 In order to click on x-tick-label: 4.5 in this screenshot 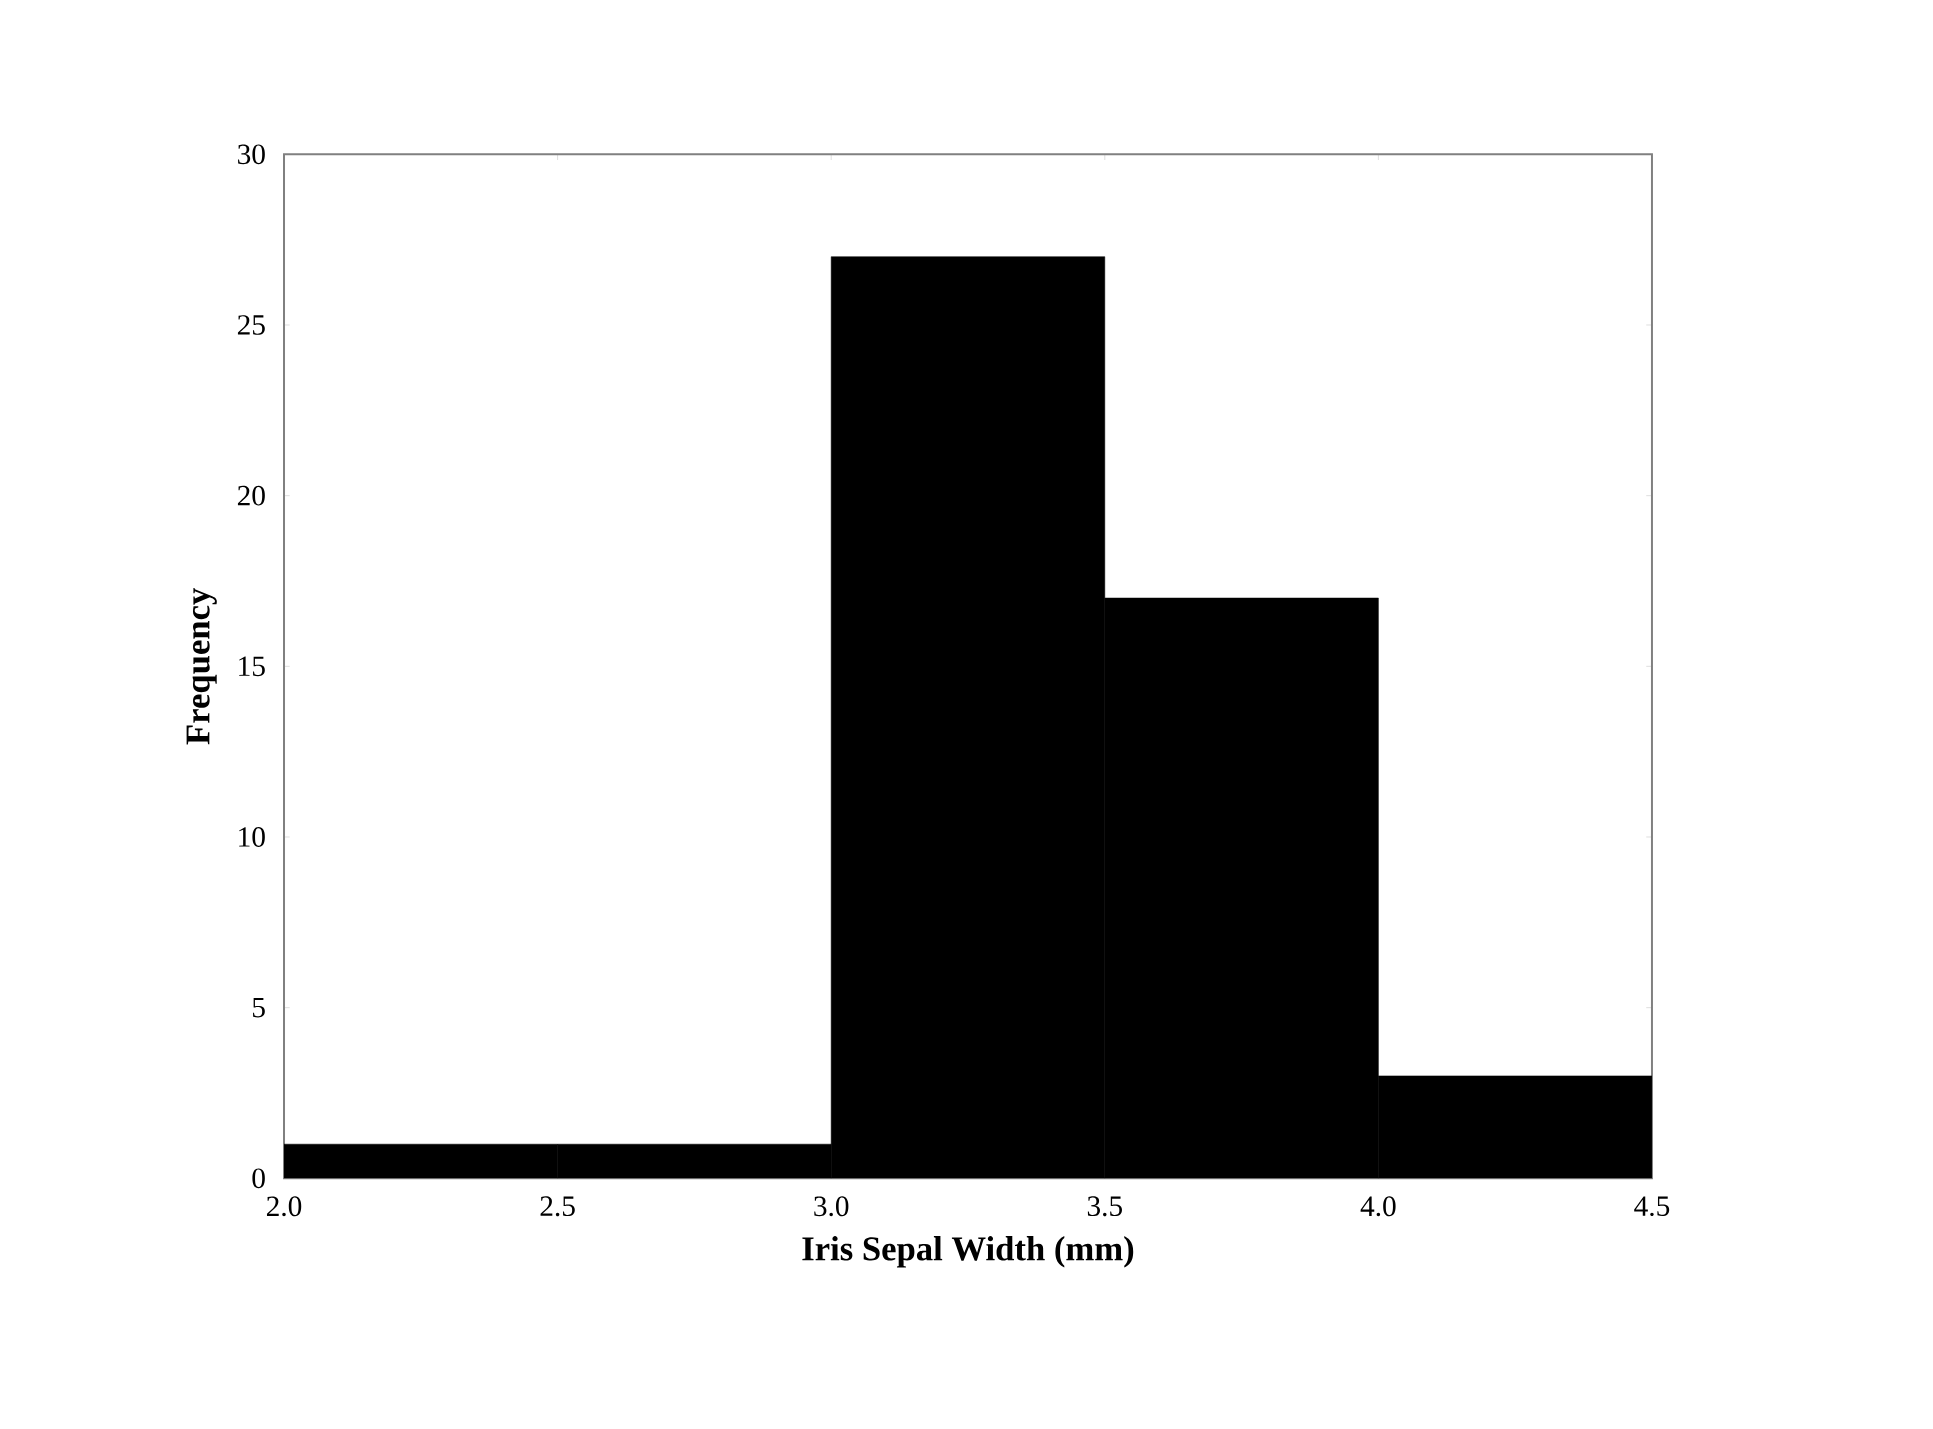, I will do `click(1652, 1206)`.